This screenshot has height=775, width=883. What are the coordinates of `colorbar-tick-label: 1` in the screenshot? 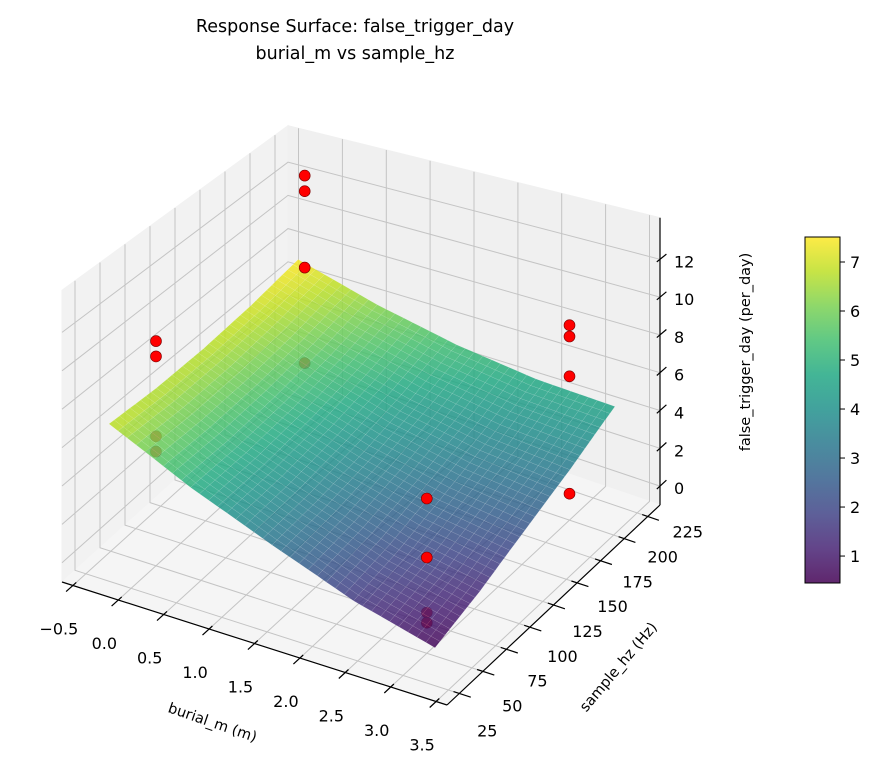 It's located at (855, 556).